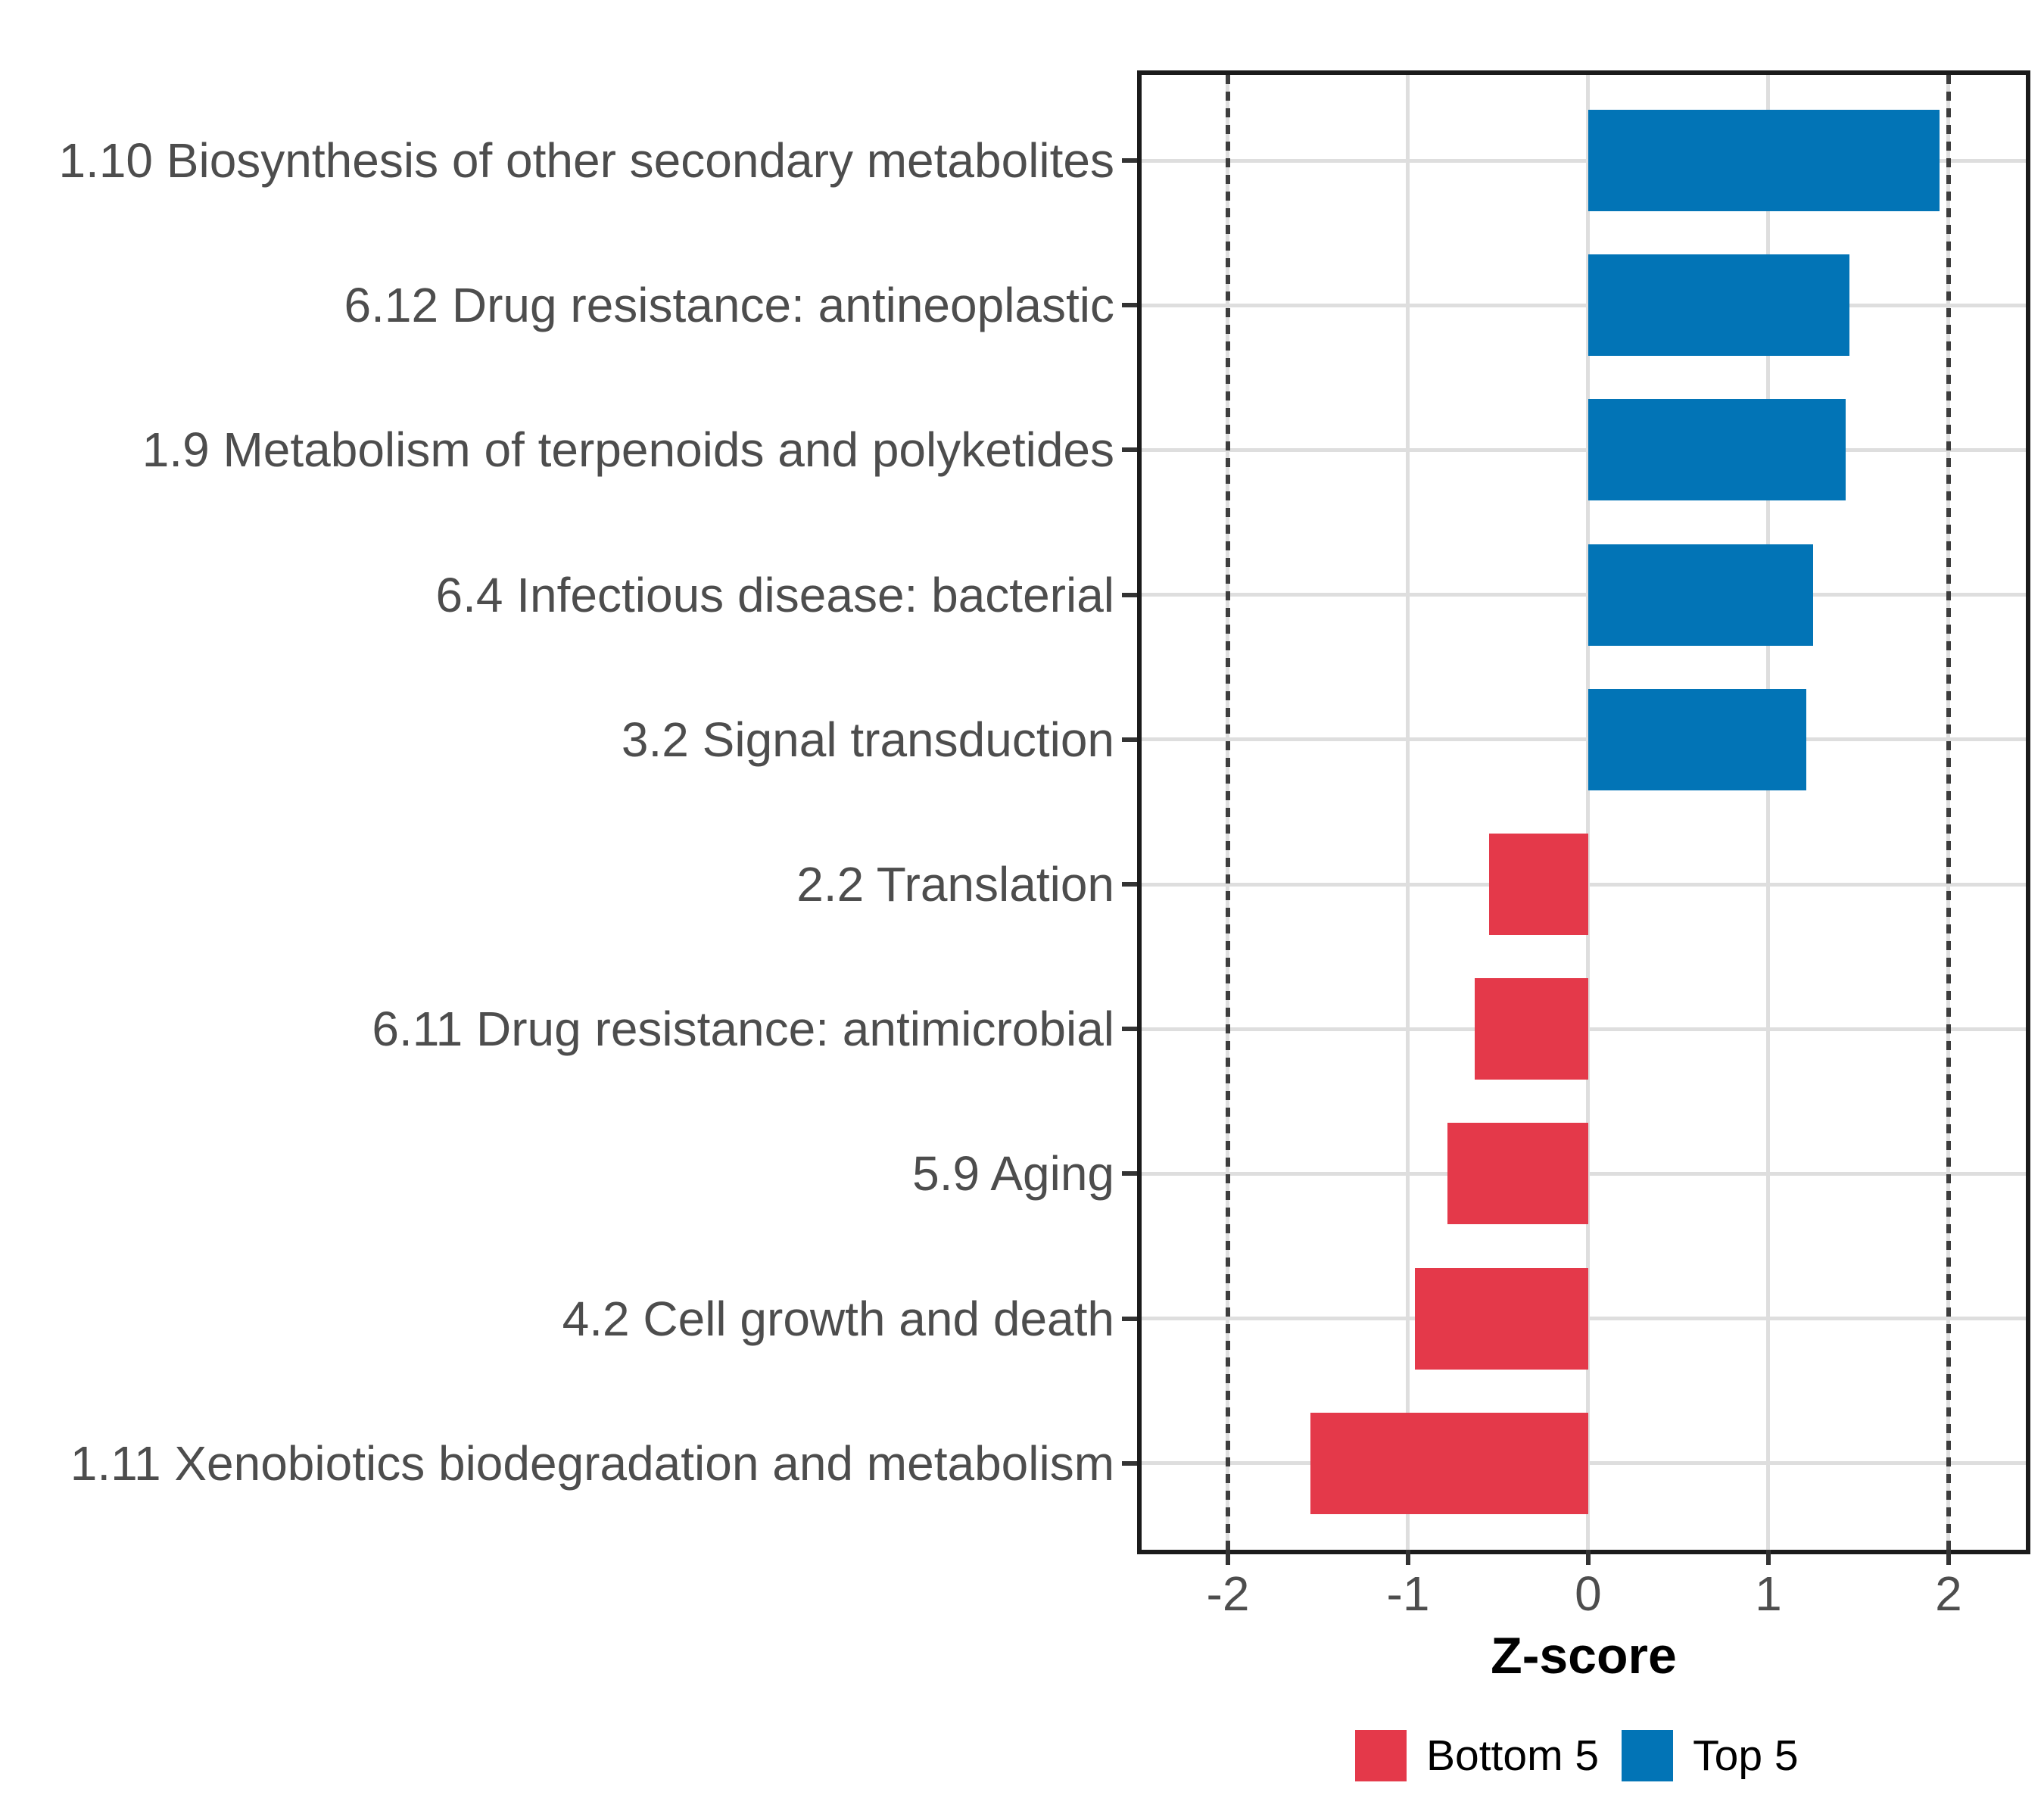  What do you see at coordinates (955, 884) in the screenshot?
I see `y-axis-label: 2.2 Translation` at bounding box center [955, 884].